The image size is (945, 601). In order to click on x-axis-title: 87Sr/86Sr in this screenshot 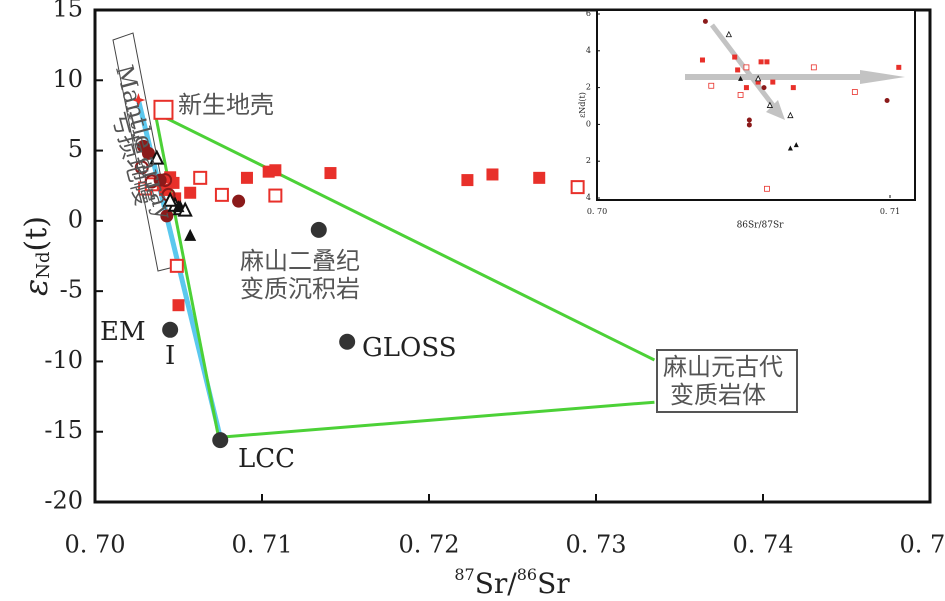, I will do `click(512, 582)`.